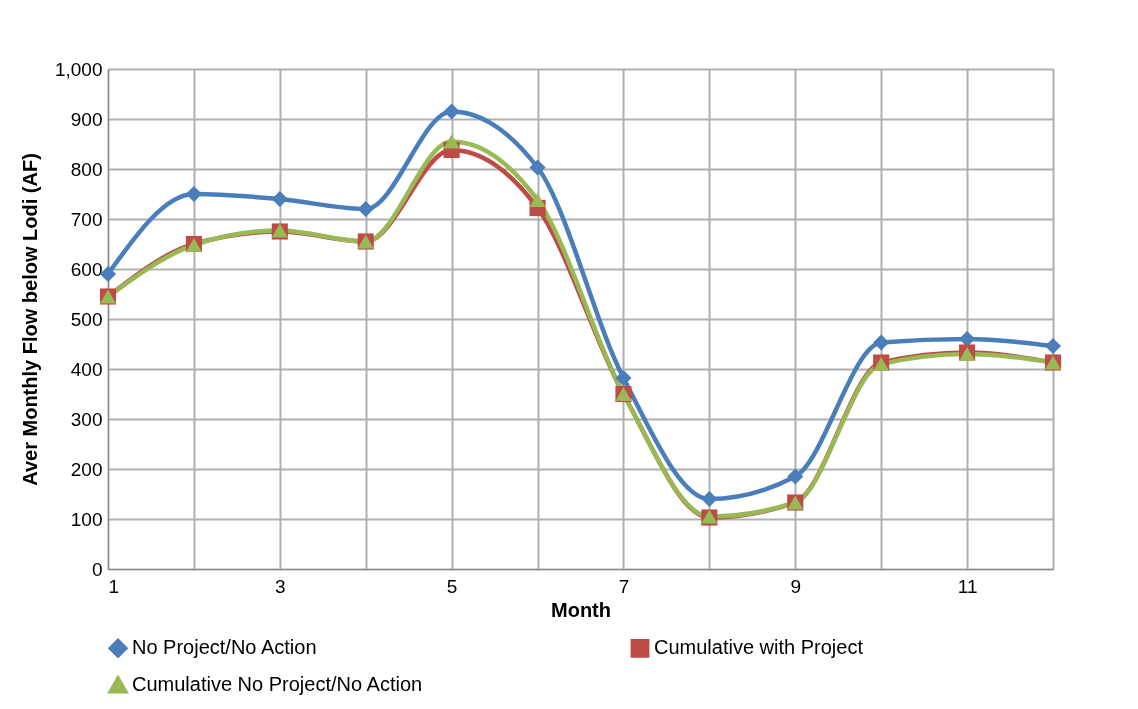  What do you see at coordinates (796, 586) in the screenshot?
I see `x-tick-label: 9` at bounding box center [796, 586].